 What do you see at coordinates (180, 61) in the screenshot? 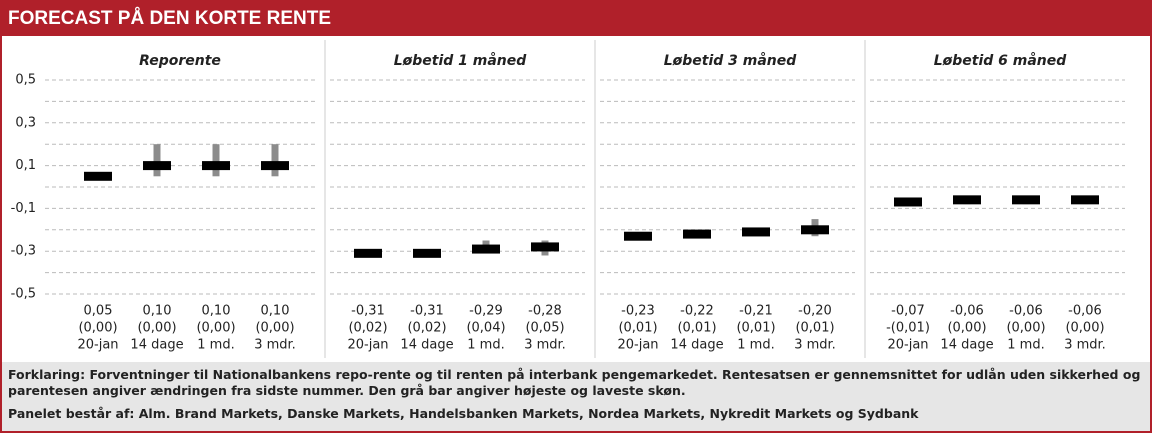
I see `panel-title: Reporente` at bounding box center [180, 61].